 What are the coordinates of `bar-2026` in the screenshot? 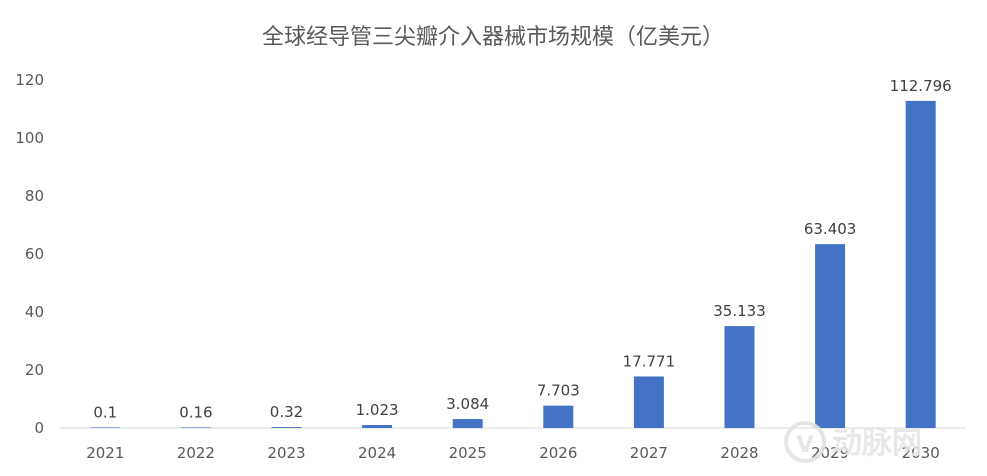 It's located at (558, 416).